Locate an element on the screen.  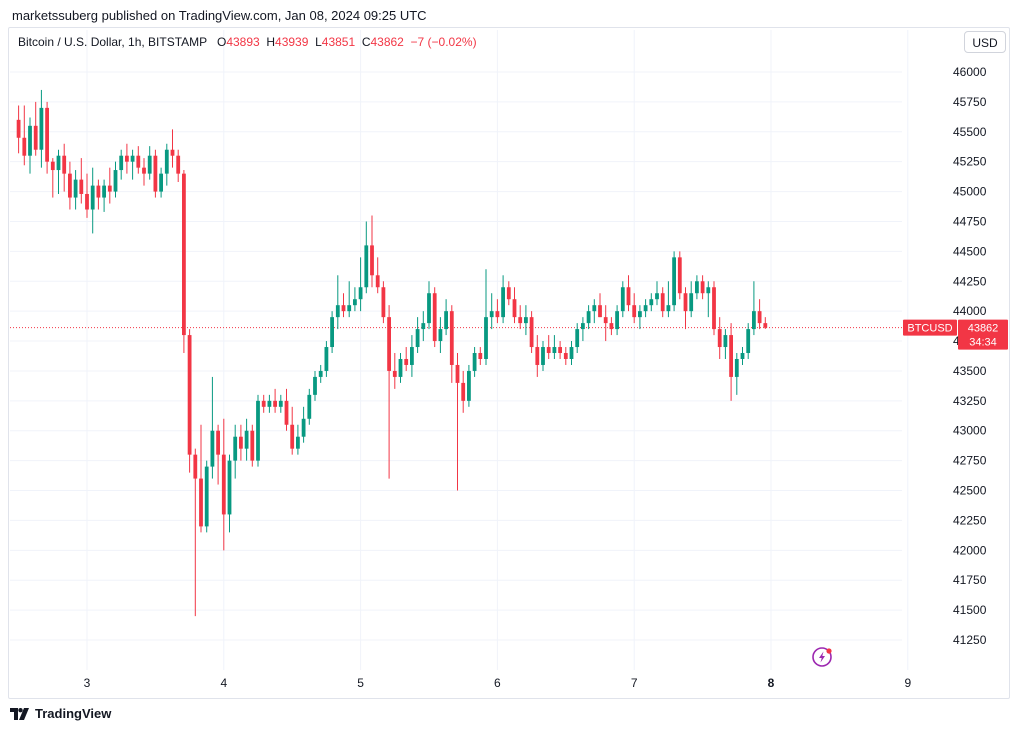
open-value: 43893 is located at coordinates (243, 42).